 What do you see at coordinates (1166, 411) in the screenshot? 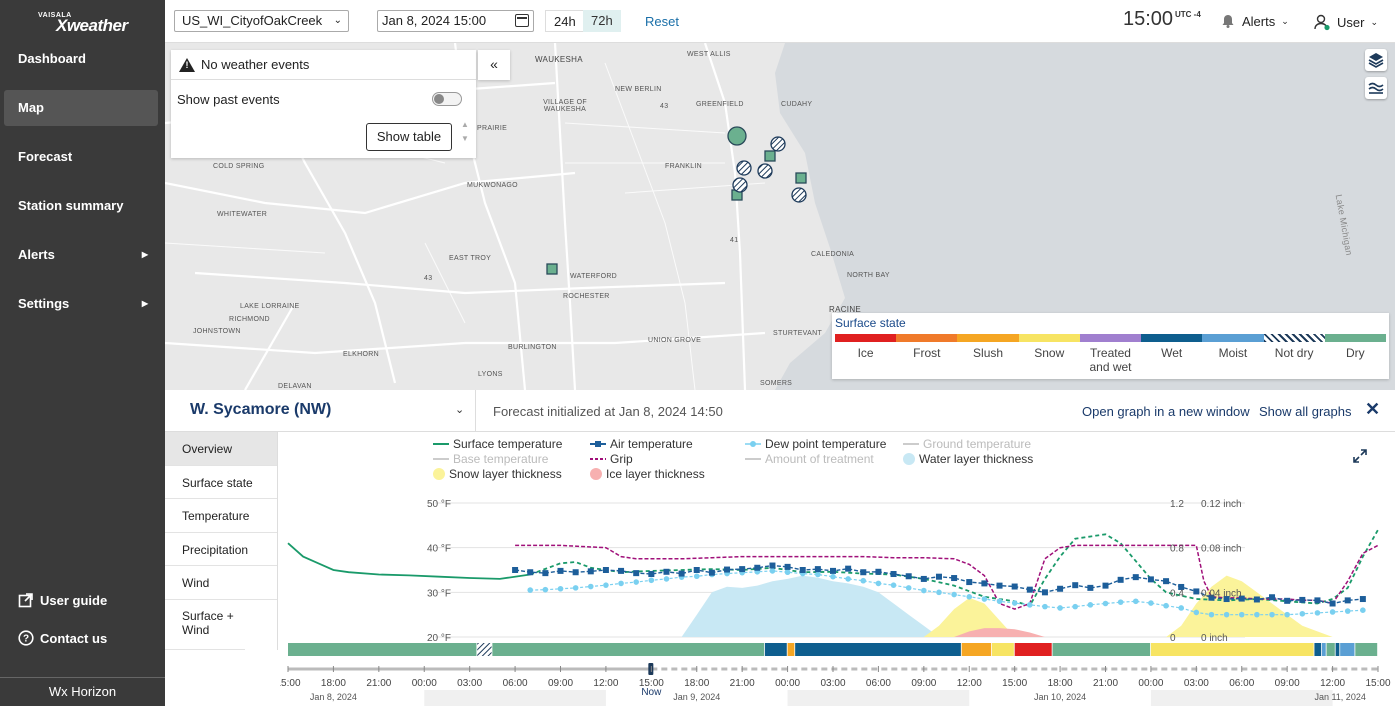
I see `open-graph-new-window-link: Open graph in a new window` at bounding box center [1166, 411].